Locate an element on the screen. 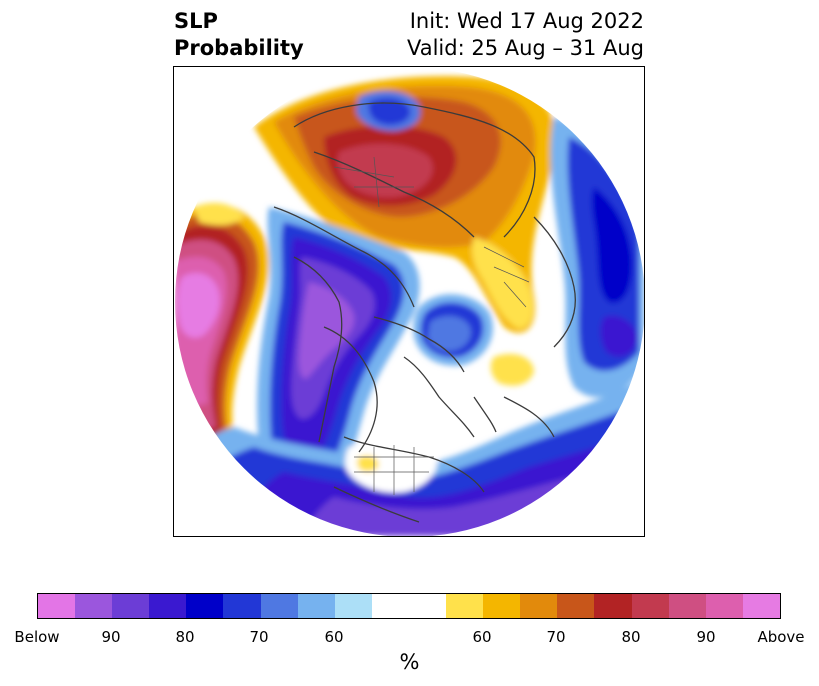  init-date: Init: Wed 17 Aug 2022 is located at coordinates (526, 21).